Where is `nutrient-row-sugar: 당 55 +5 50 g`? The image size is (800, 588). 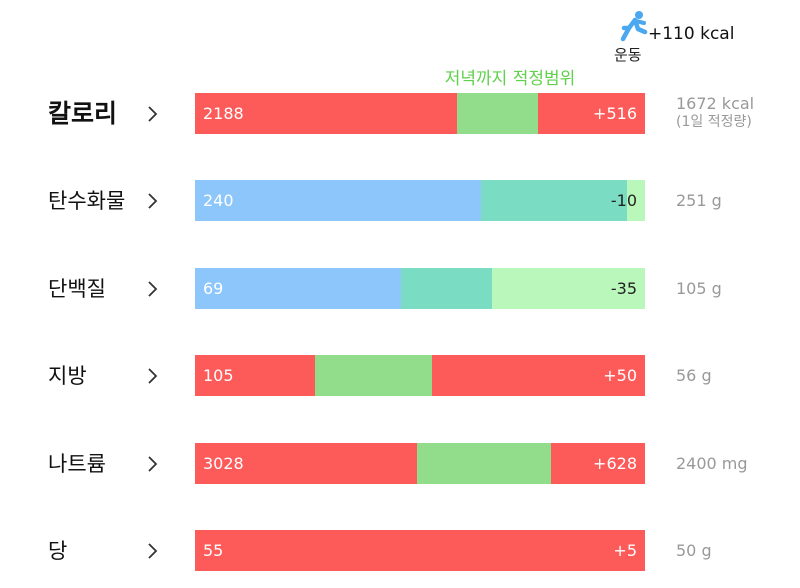
nutrient-row-sugar: 당 55 +5 50 g is located at coordinates (400, 551).